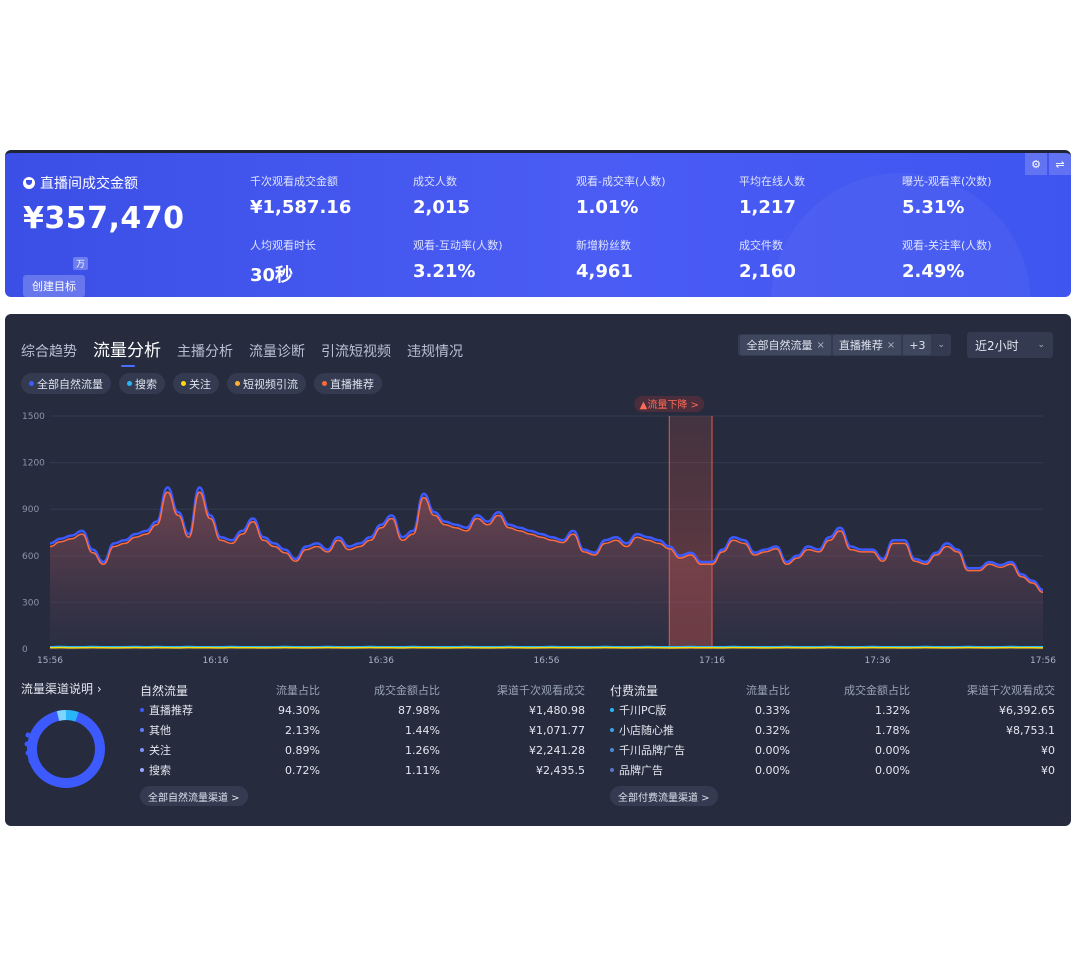 The width and height of the screenshot is (1076, 976). Describe the element at coordinates (362, 750) in the screenshot. I see `table-row: 关注 0.89% 1.26% ¥2,241.28` at that location.